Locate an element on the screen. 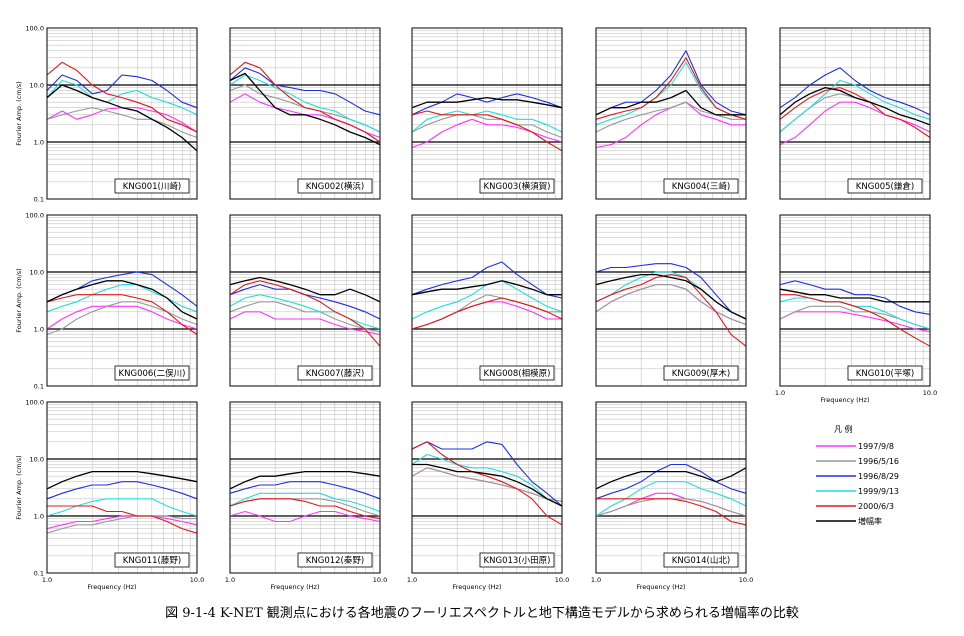 The width and height of the screenshot is (964, 636). spectrum-panel: KNG007(藤沢) is located at coordinates (305, 300).